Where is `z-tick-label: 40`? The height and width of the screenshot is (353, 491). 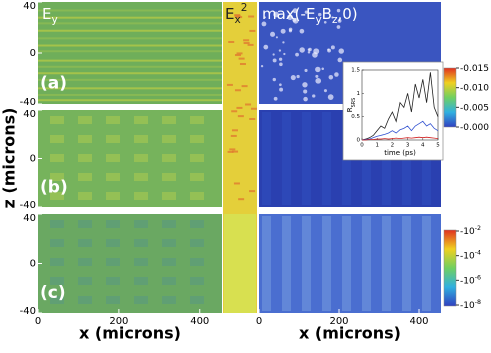
z-tick-label: 40 is located at coordinates (29, 218).